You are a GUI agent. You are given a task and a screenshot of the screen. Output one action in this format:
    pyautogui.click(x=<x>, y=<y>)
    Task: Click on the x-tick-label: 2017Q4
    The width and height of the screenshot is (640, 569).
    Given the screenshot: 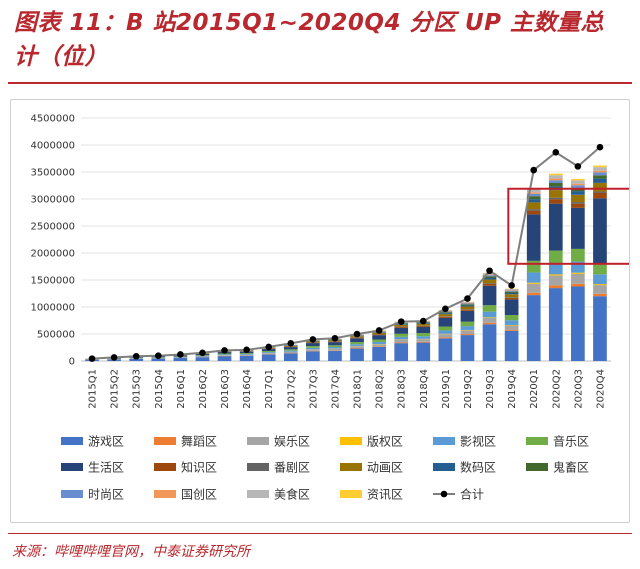 What is the action you would take?
    pyautogui.click(x=335, y=389)
    